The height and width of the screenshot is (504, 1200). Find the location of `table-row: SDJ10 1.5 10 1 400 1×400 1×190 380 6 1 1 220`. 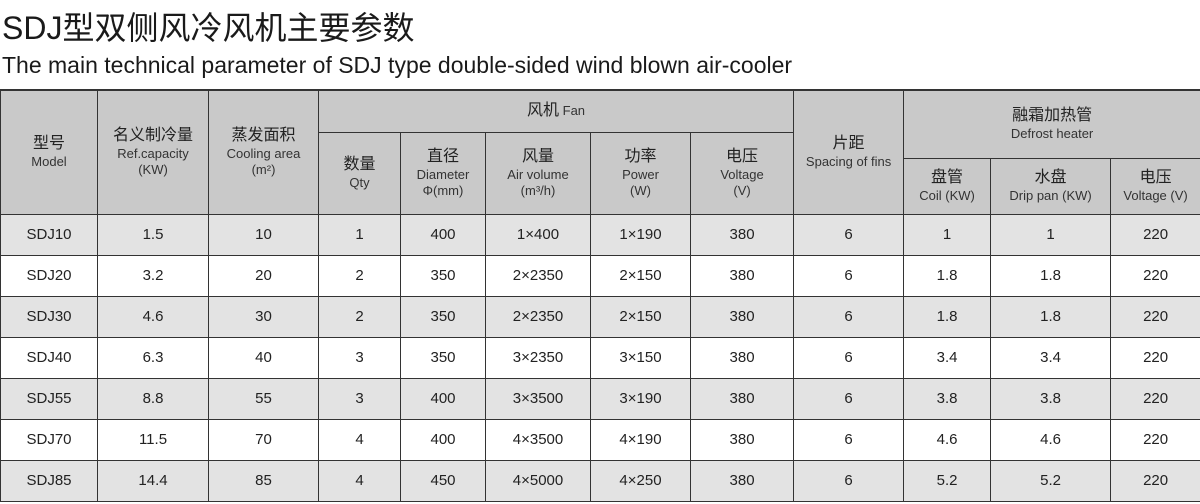

table-row: SDJ10 1.5 10 1 400 1×400 1×190 380 6 1 1 220 is located at coordinates (600, 234).